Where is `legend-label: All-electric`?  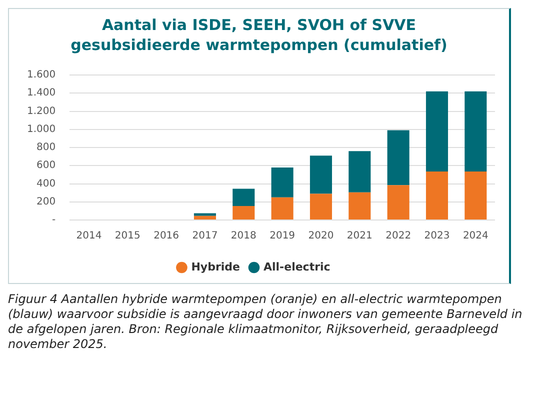
legend-label: All-electric is located at coordinates (296, 267).